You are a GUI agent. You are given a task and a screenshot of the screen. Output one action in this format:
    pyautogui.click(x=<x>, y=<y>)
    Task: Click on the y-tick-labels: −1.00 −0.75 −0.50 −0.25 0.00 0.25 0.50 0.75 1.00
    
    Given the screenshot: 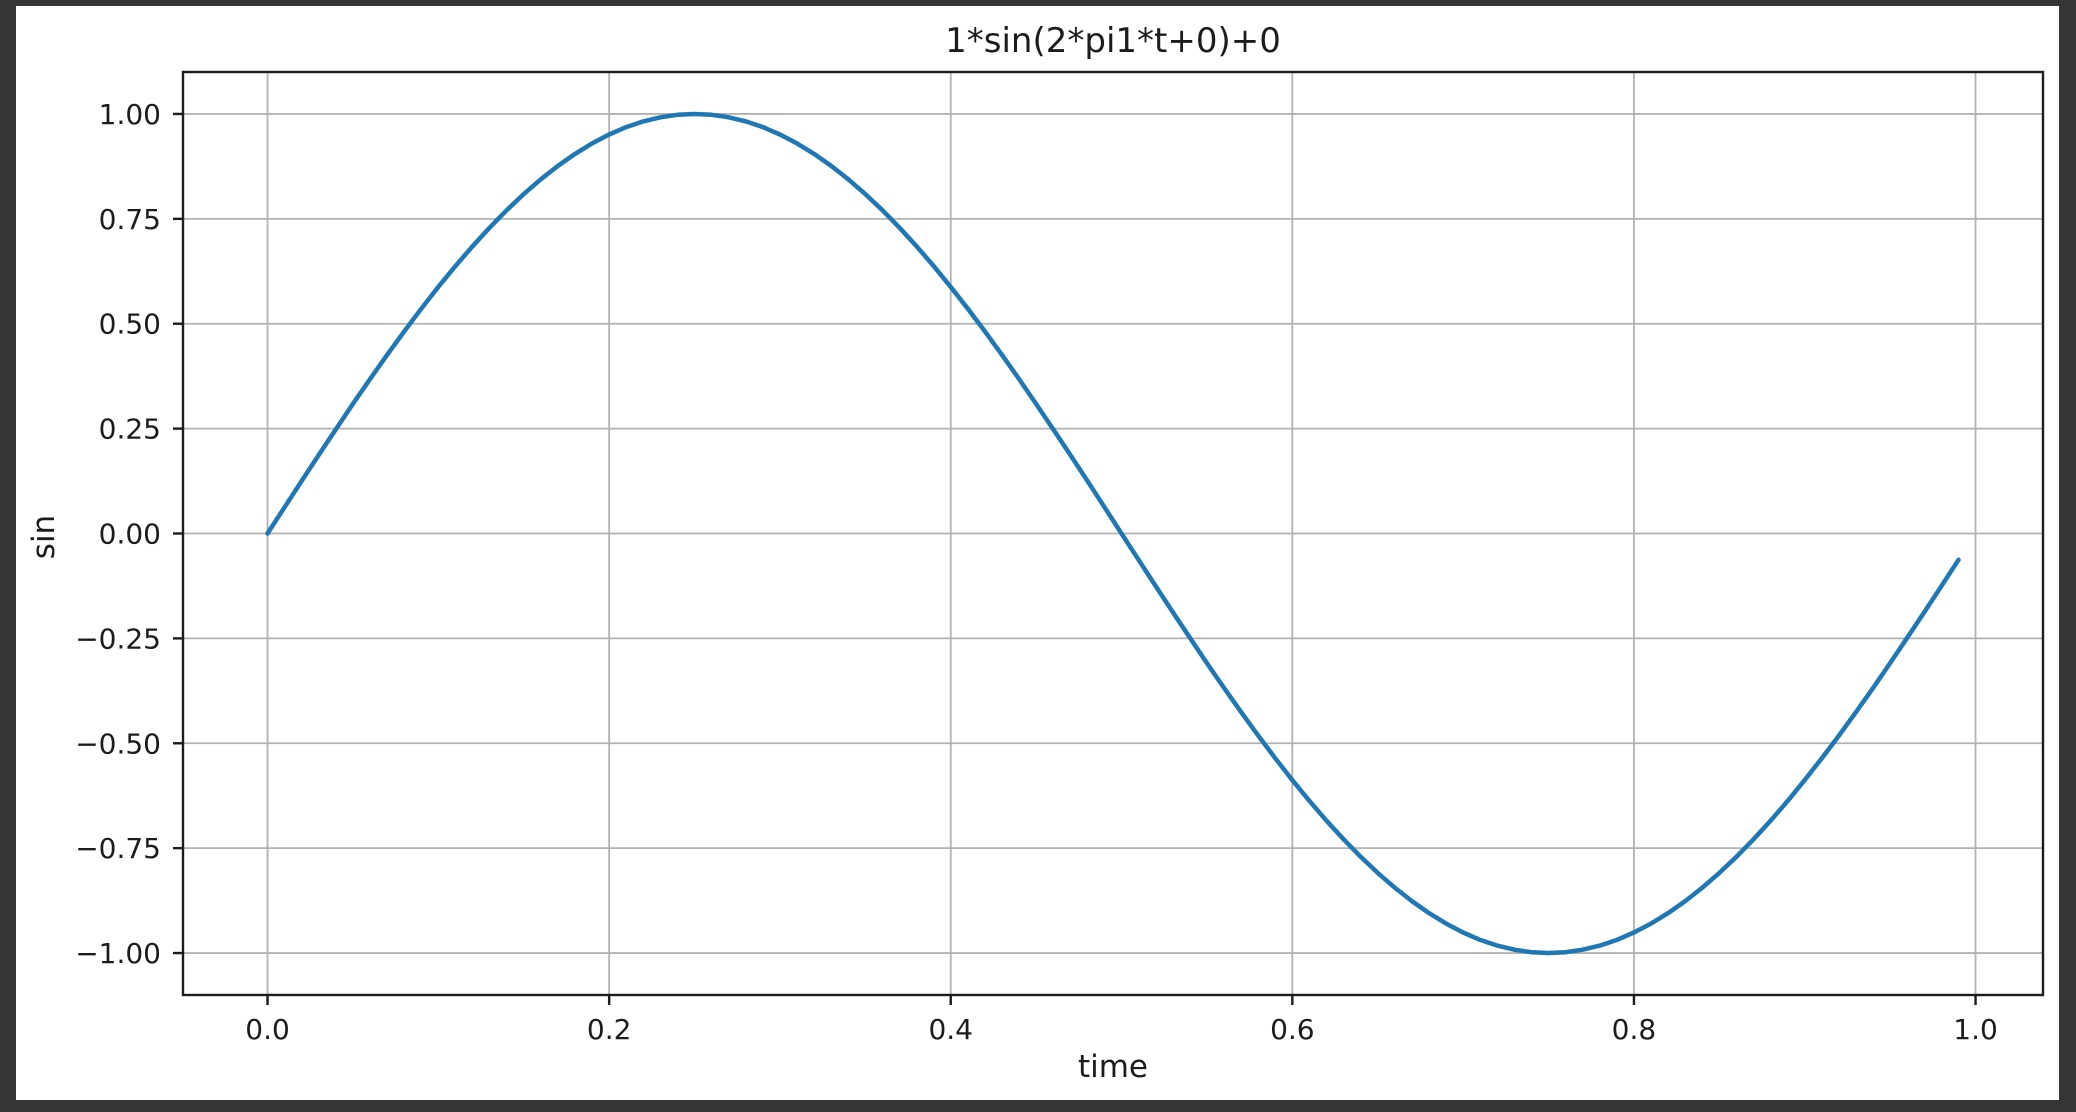 What is the action you would take?
    pyautogui.click(x=118, y=534)
    